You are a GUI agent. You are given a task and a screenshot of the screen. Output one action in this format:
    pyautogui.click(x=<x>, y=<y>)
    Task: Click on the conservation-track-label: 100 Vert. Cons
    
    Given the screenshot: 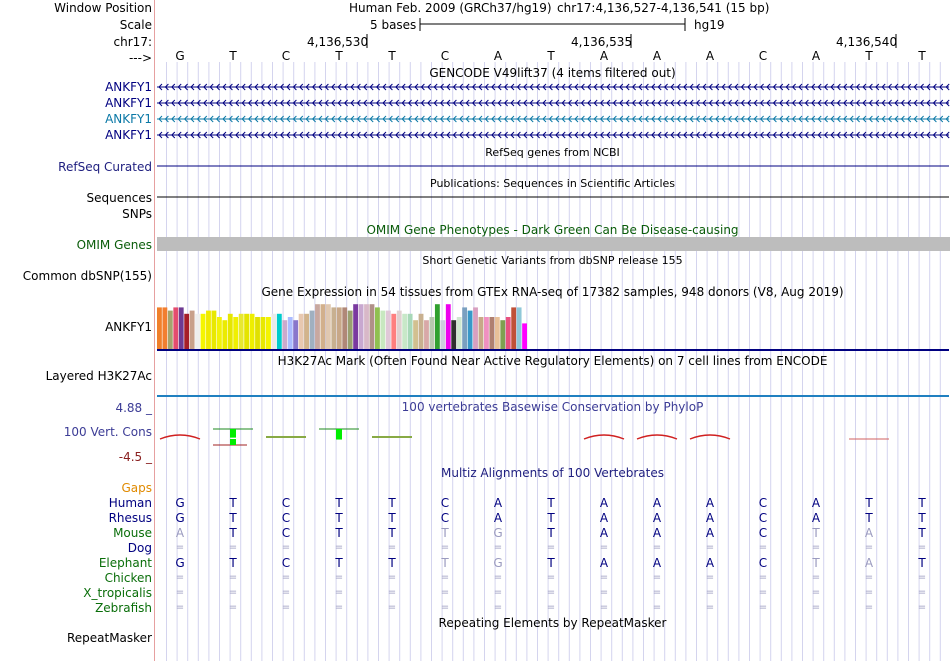 What is the action you would take?
    pyautogui.click(x=107, y=432)
    